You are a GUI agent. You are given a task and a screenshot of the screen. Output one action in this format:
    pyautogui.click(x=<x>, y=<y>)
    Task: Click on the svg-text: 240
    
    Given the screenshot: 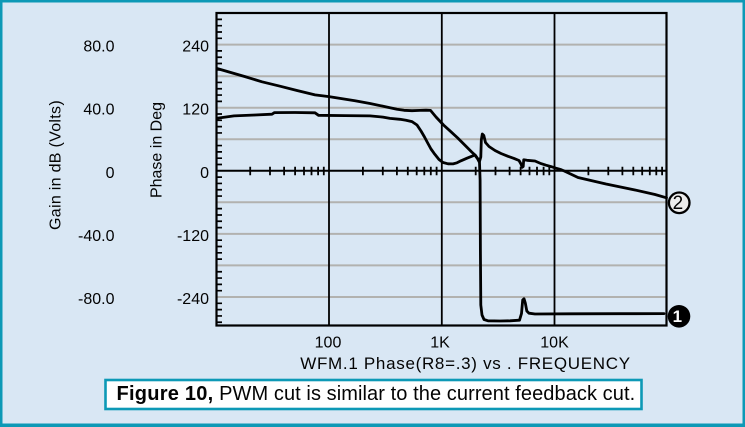 What is the action you would take?
    pyautogui.click(x=195, y=47)
    